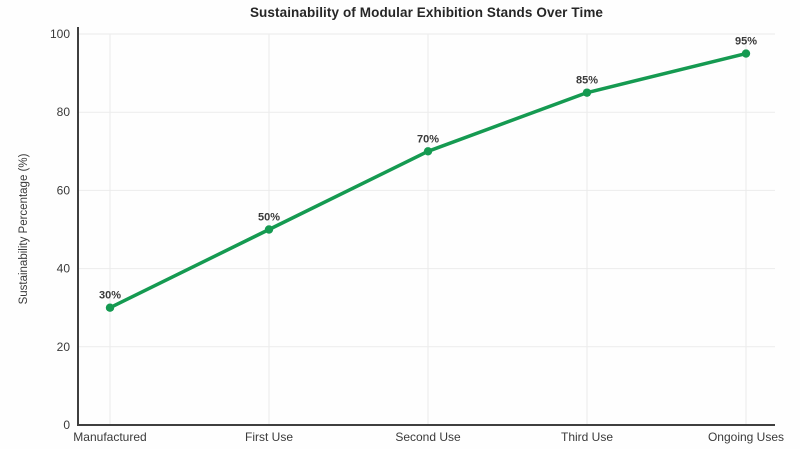 The image size is (800, 449). What do you see at coordinates (110, 296) in the screenshot?
I see `data-point-label: 30%` at bounding box center [110, 296].